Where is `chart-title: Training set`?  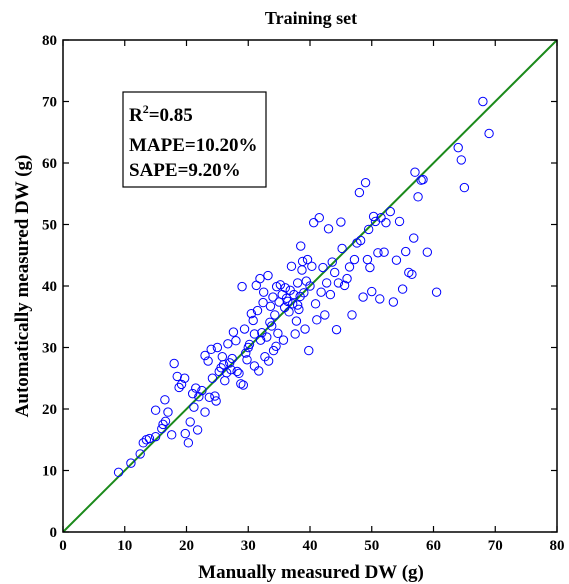 chart-title: Training set is located at coordinates (311, 18).